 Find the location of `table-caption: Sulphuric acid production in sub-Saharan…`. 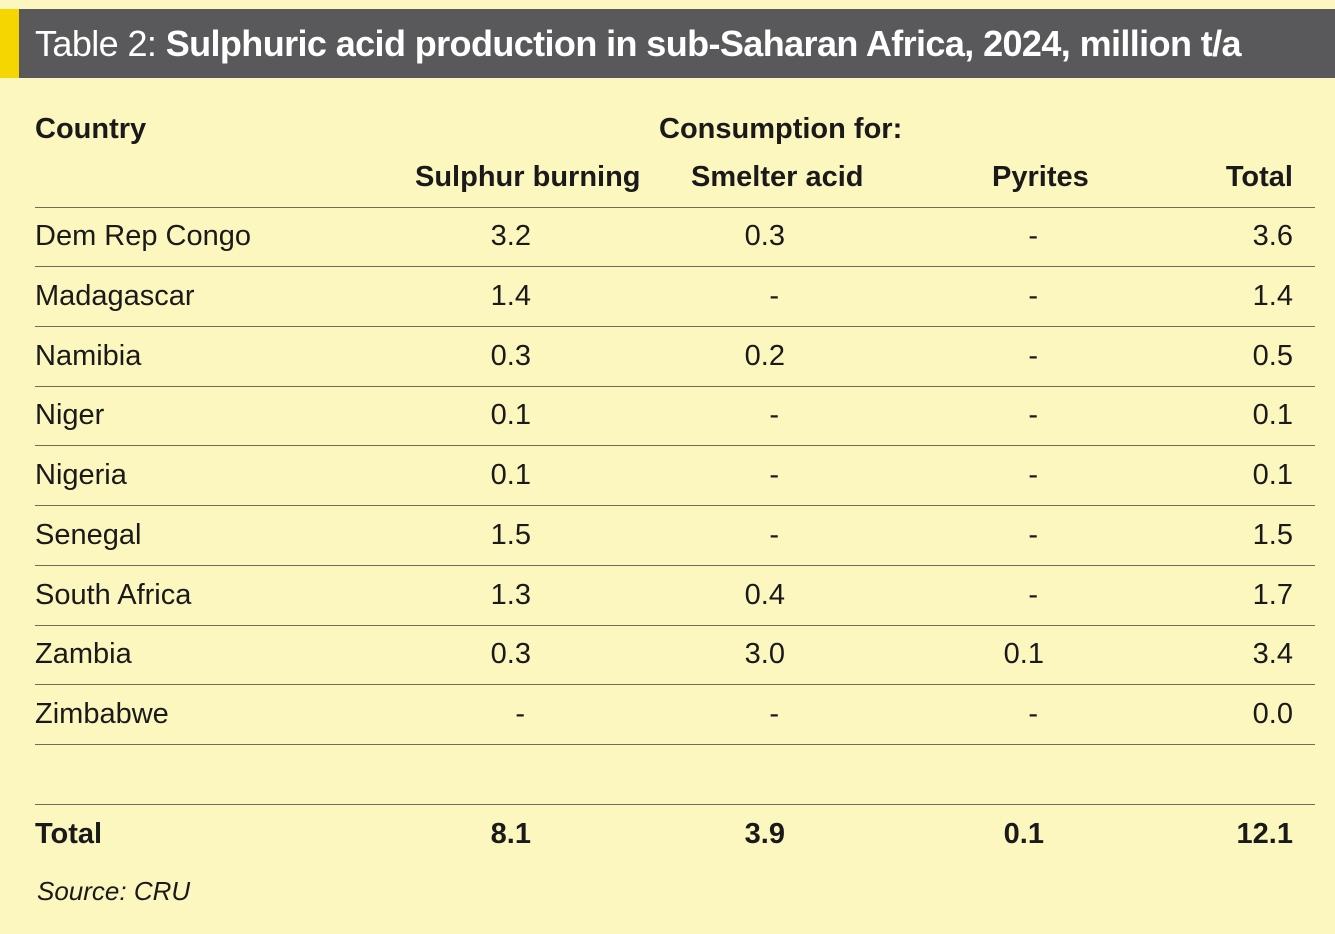

table-caption: Sulphuric acid production in sub-Saharan… is located at coordinates (703, 43).